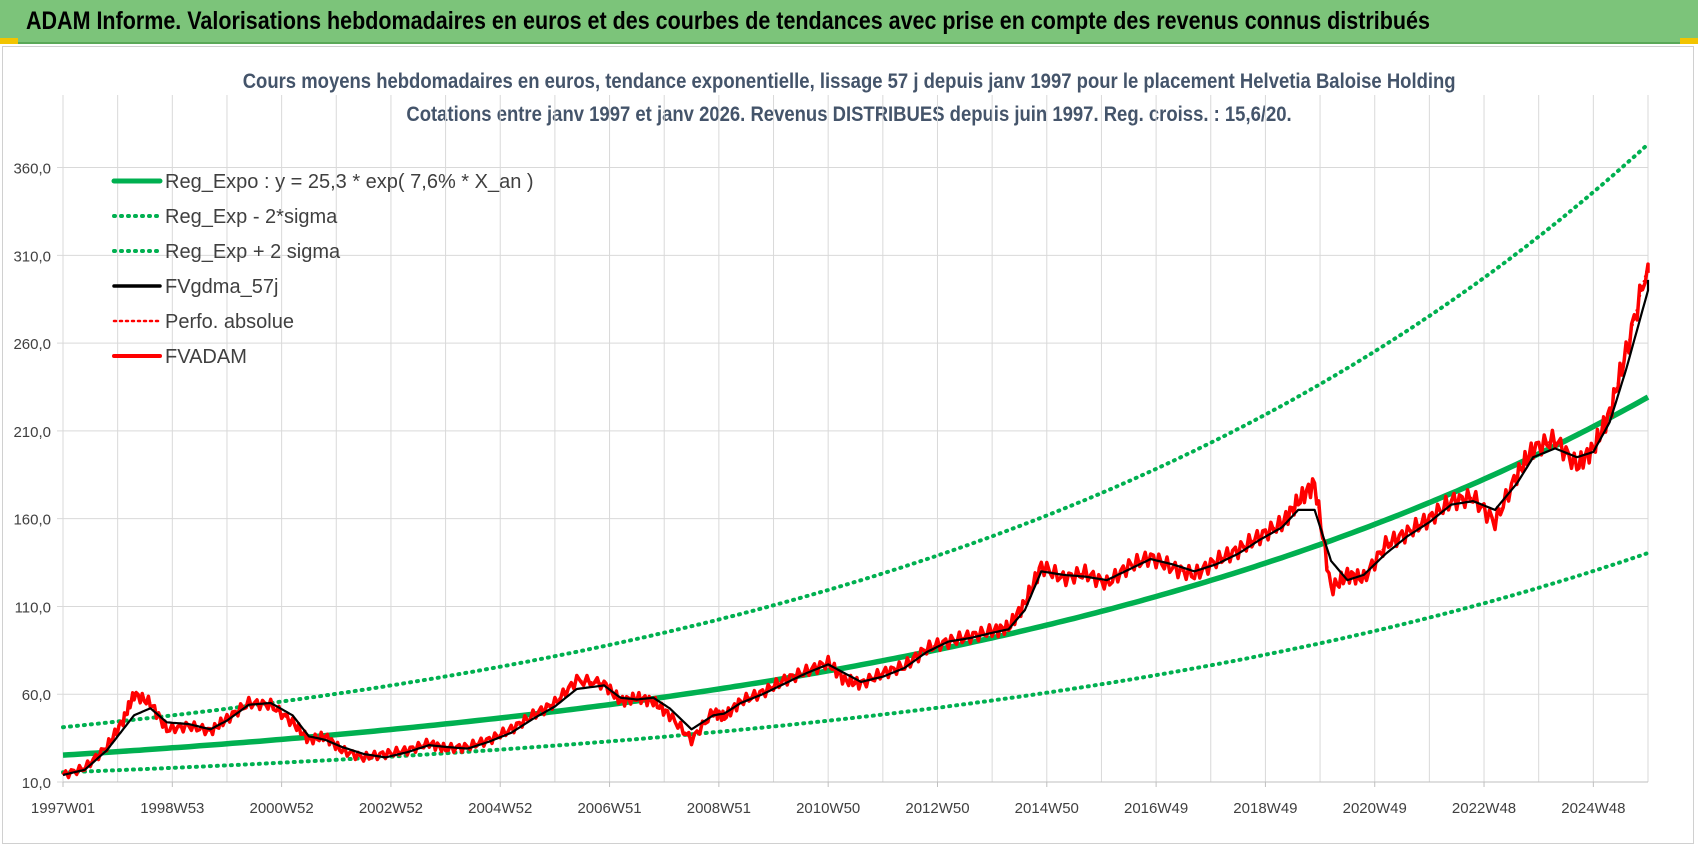 This screenshot has height=848, width=1698. What do you see at coordinates (206, 357) in the screenshot?
I see `legend-label: FVADAM` at bounding box center [206, 357].